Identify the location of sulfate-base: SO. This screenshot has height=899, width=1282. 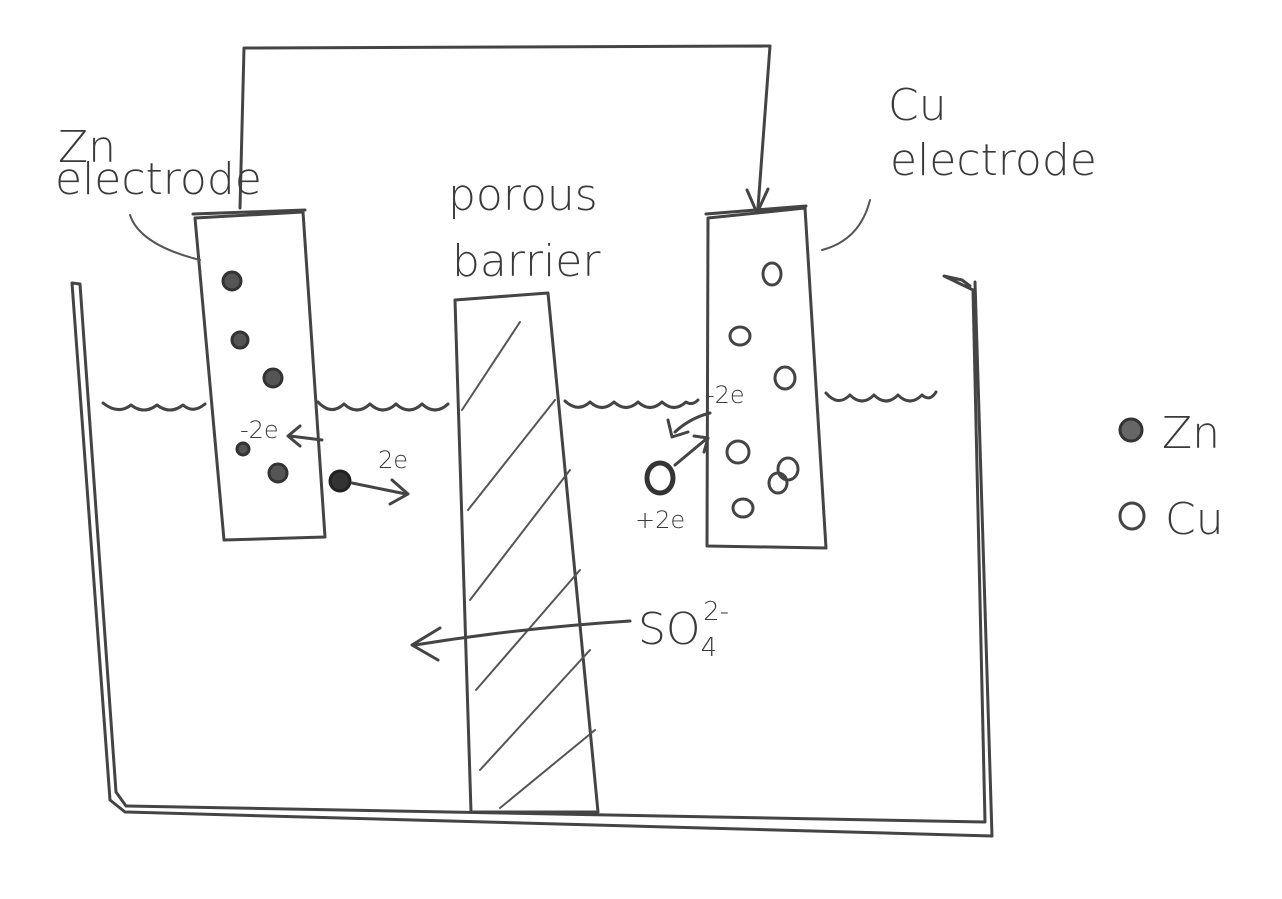
(669, 629).